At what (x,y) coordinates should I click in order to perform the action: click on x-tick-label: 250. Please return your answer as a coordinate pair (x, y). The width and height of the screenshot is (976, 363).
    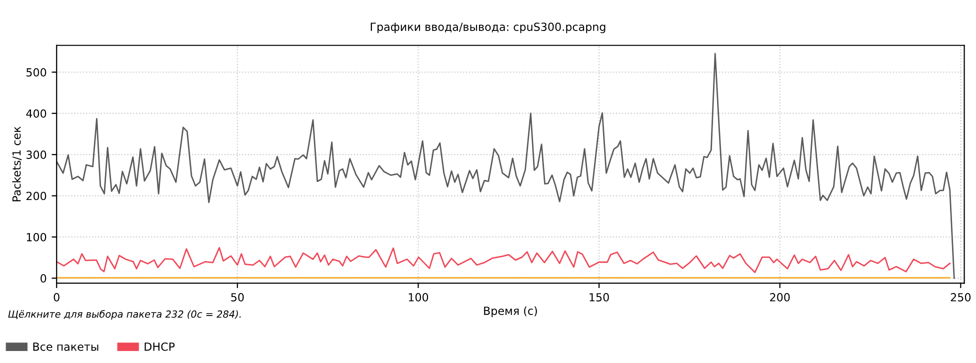
    Looking at the image, I should click on (960, 297).